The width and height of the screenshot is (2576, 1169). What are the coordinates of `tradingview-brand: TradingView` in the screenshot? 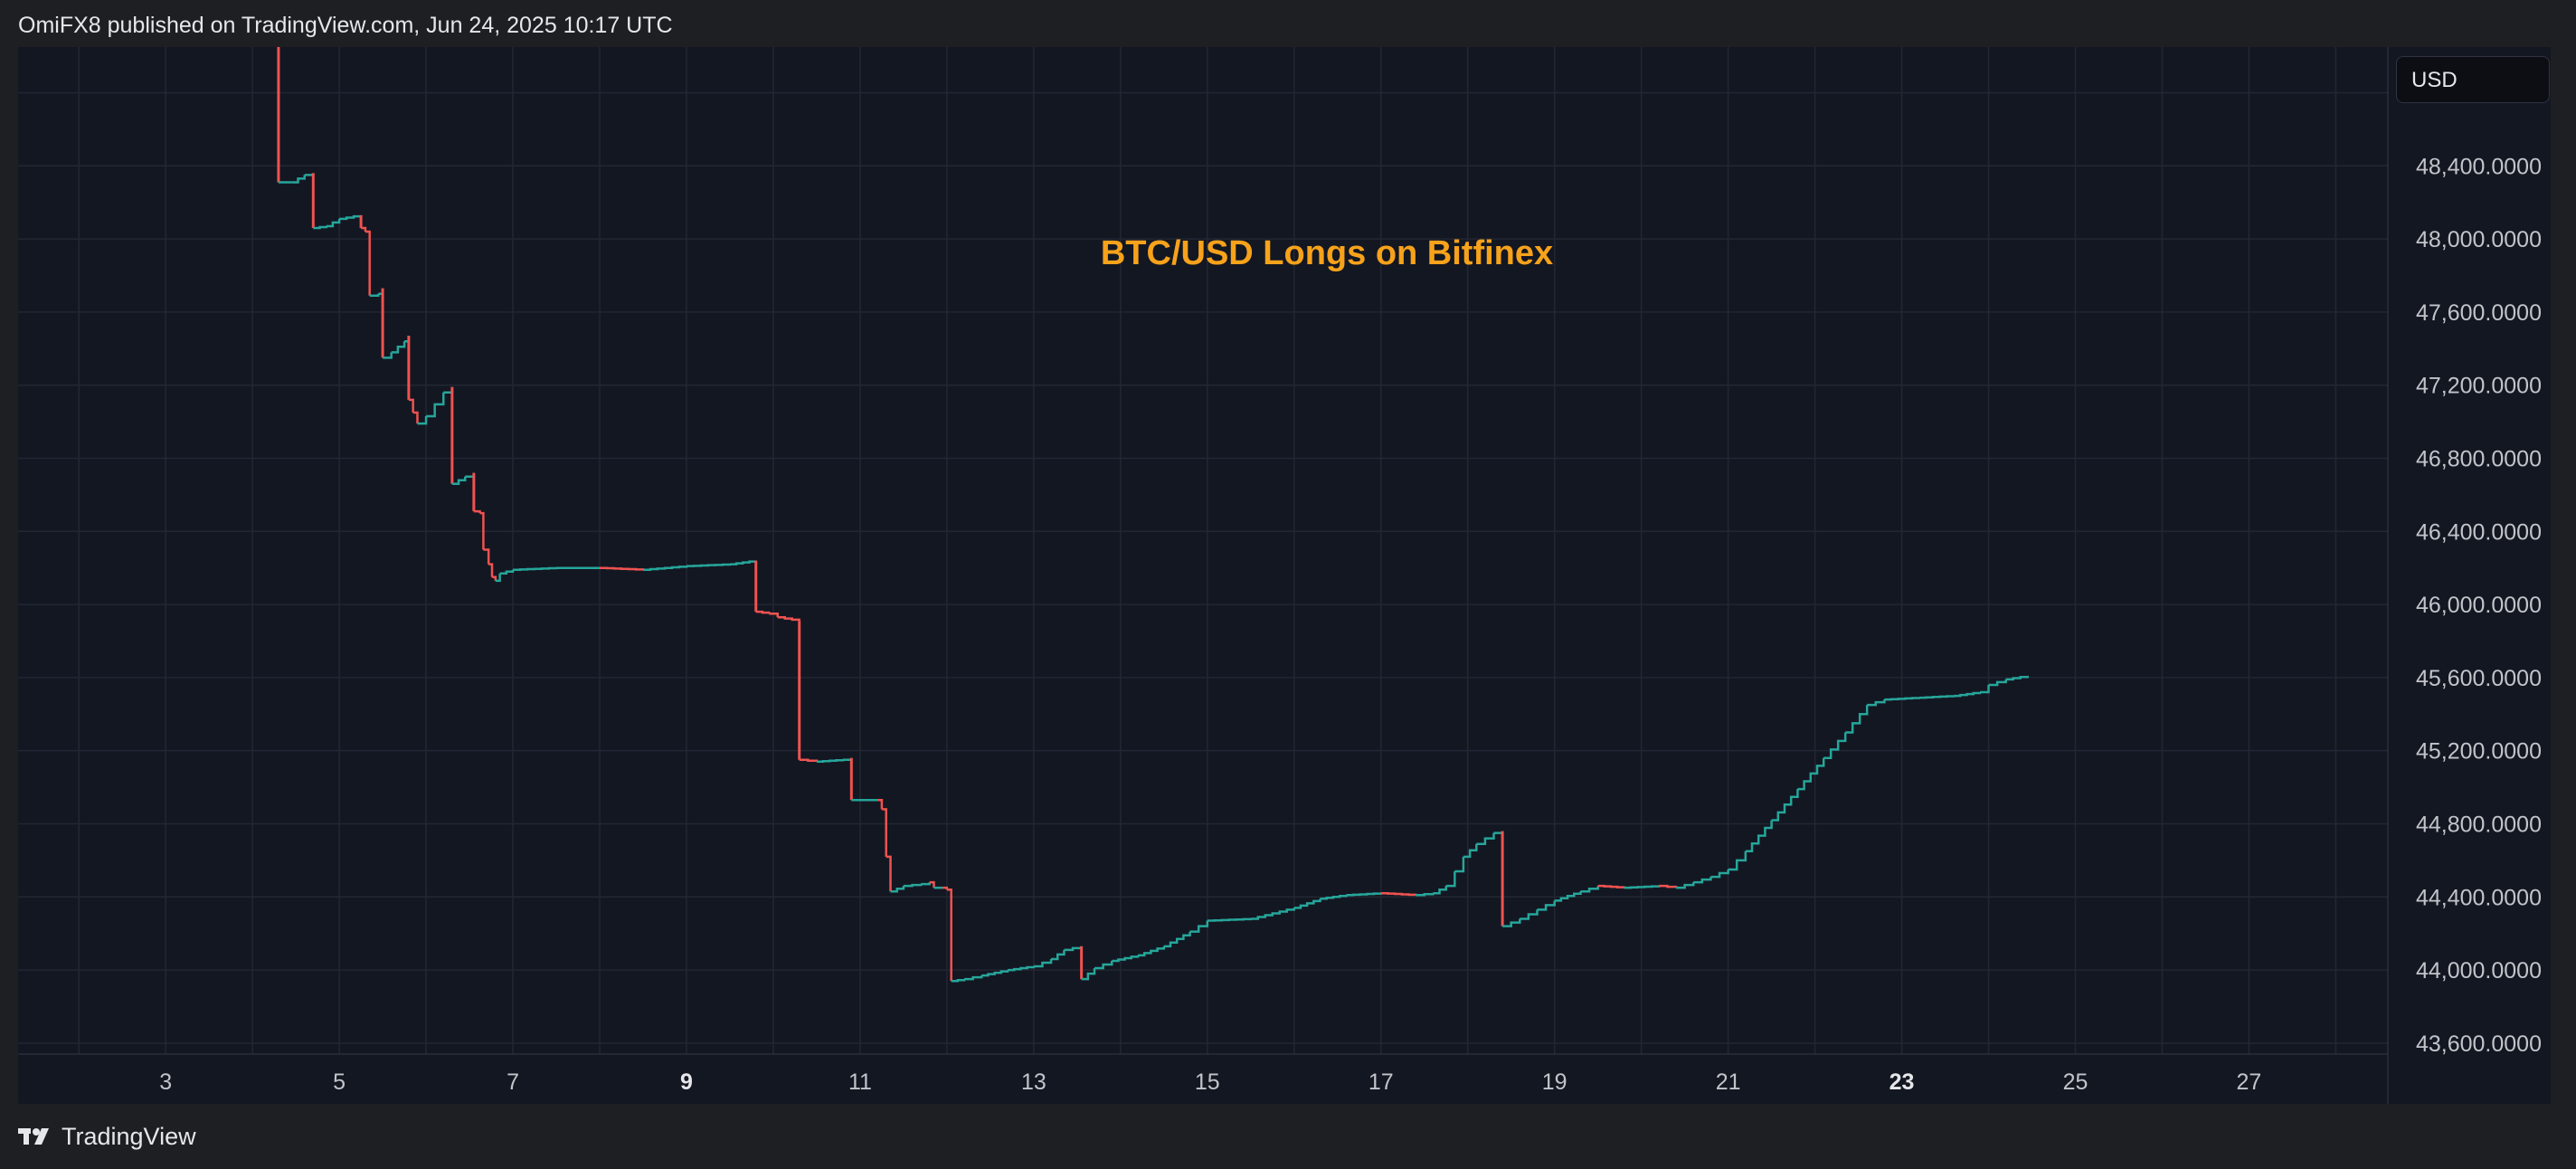 It's located at (129, 1136).